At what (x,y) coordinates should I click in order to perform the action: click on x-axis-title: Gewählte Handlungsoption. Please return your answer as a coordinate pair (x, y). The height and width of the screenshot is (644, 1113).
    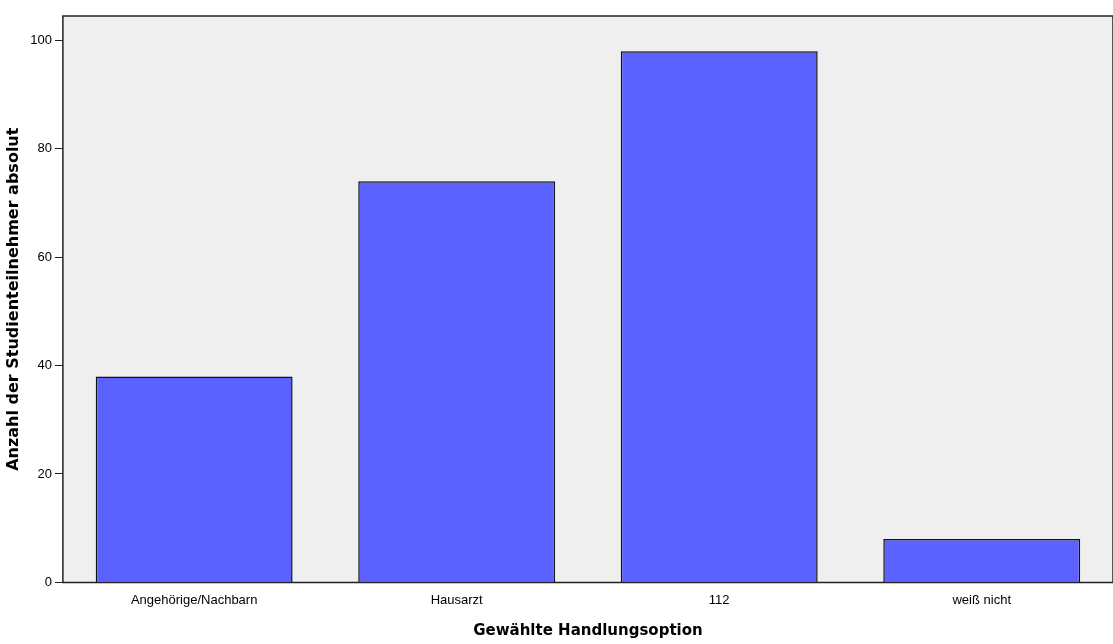
    Looking at the image, I should click on (588, 629).